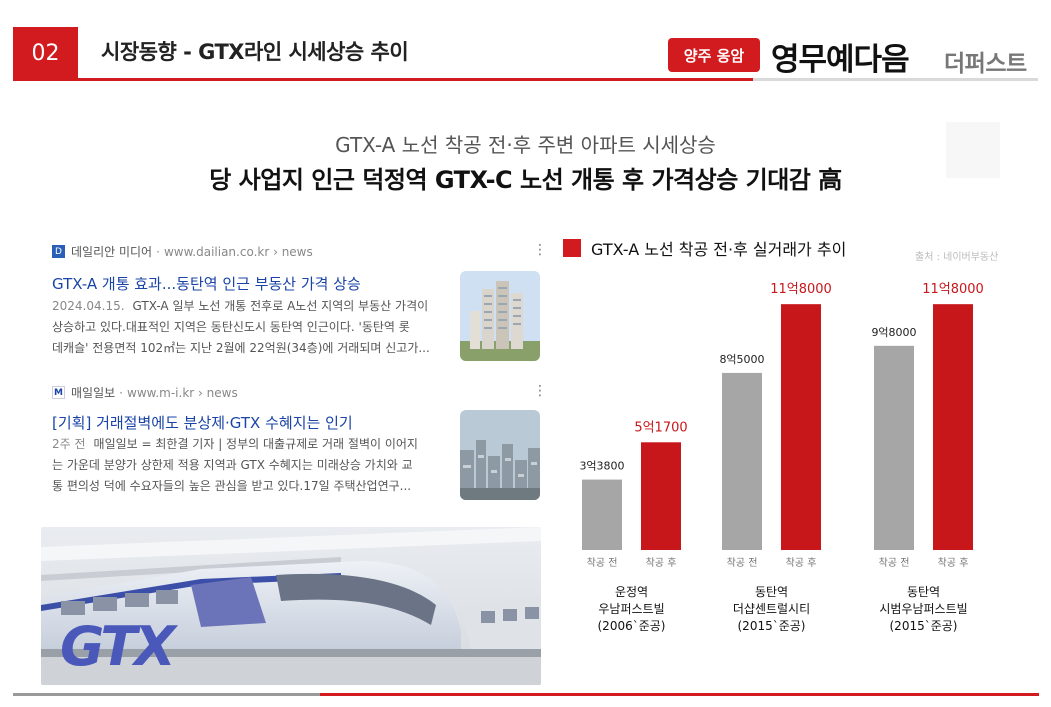  What do you see at coordinates (182, 392) in the screenshot?
I see `source-url: www.m-i.kr › news` at bounding box center [182, 392].